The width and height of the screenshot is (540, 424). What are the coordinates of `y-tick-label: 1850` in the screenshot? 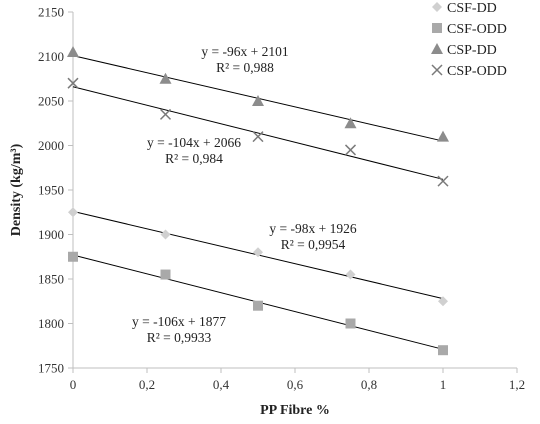 It's located at (51, 279).